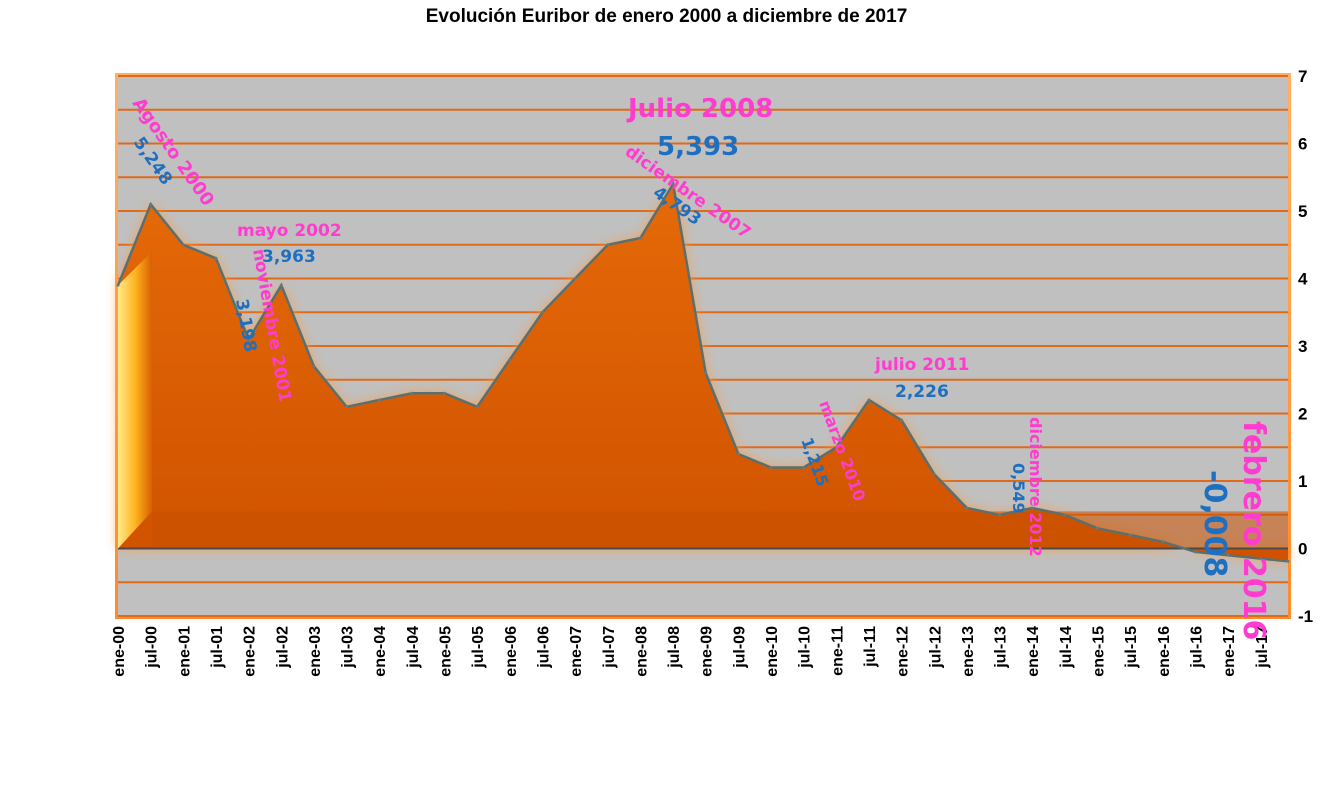 Image resolution: width=1333 pixels, height=789 pixels. I want to click on y-tick-label: 2, so click(1302, 414).